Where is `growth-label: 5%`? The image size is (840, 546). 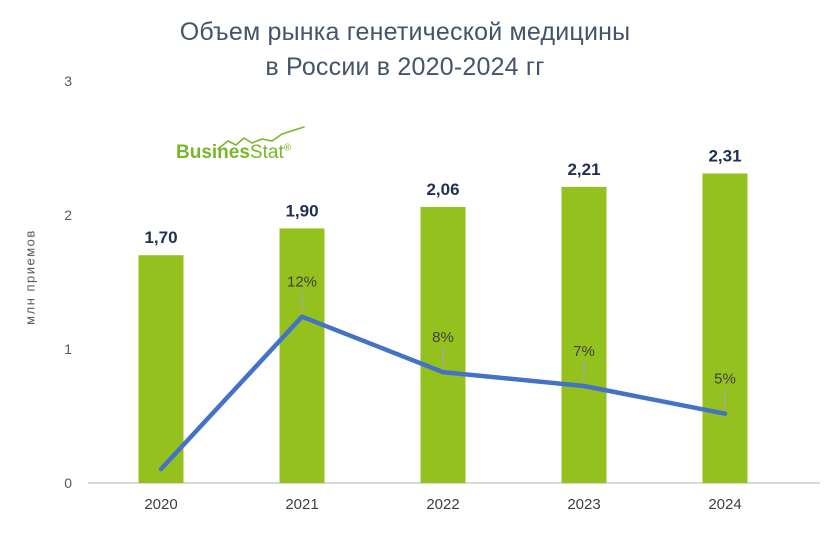 growth-label: 5% is located at coordinates (725, 379).